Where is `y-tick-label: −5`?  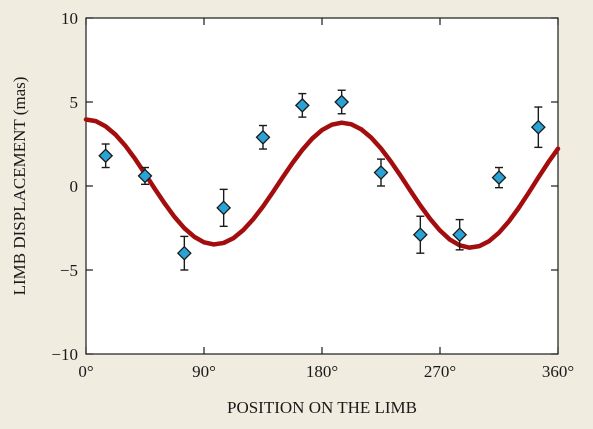 y-tick-label: −5 is located at coordinates (69, 270).